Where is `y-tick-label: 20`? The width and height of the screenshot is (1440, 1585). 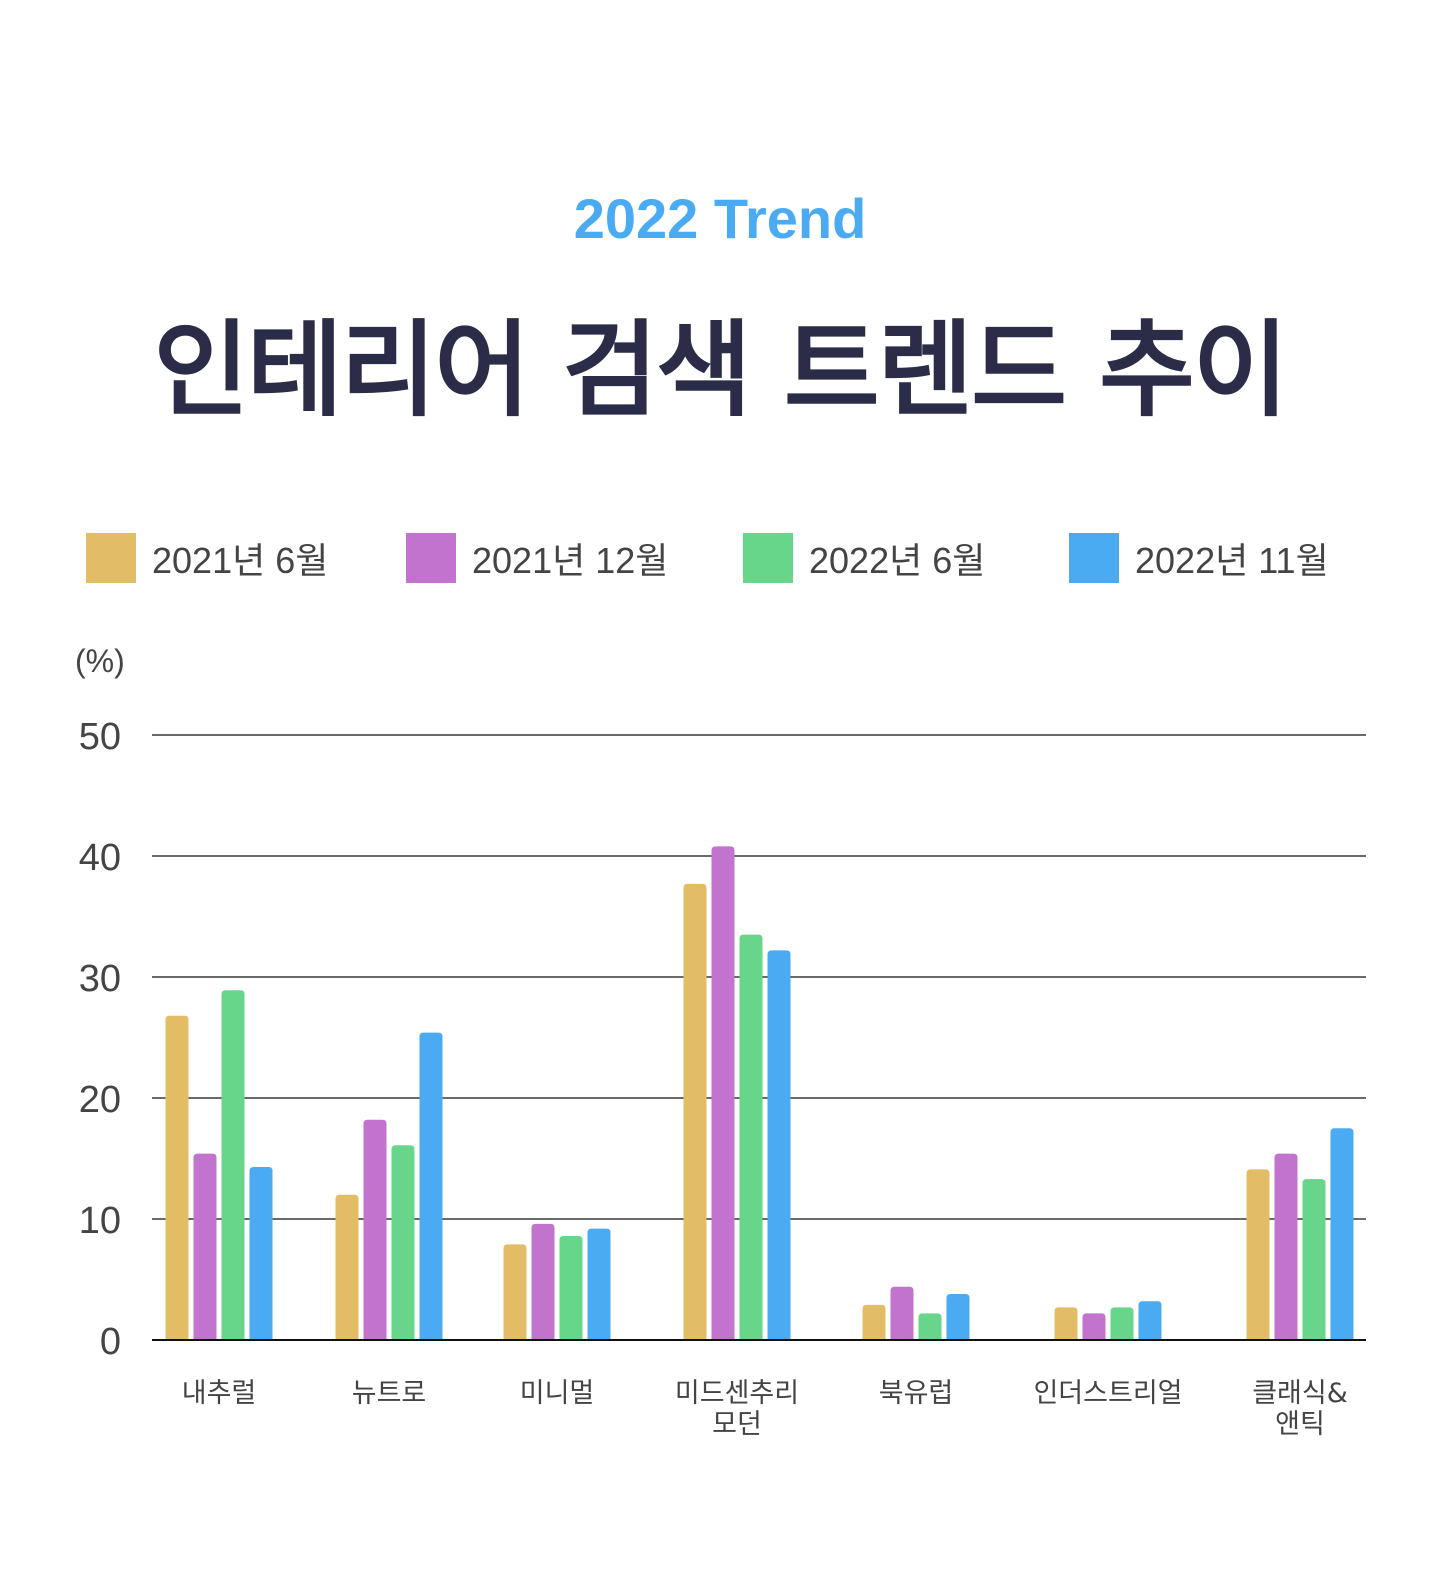
y-tick-label: 20 is located at coordinates (100, 1100).